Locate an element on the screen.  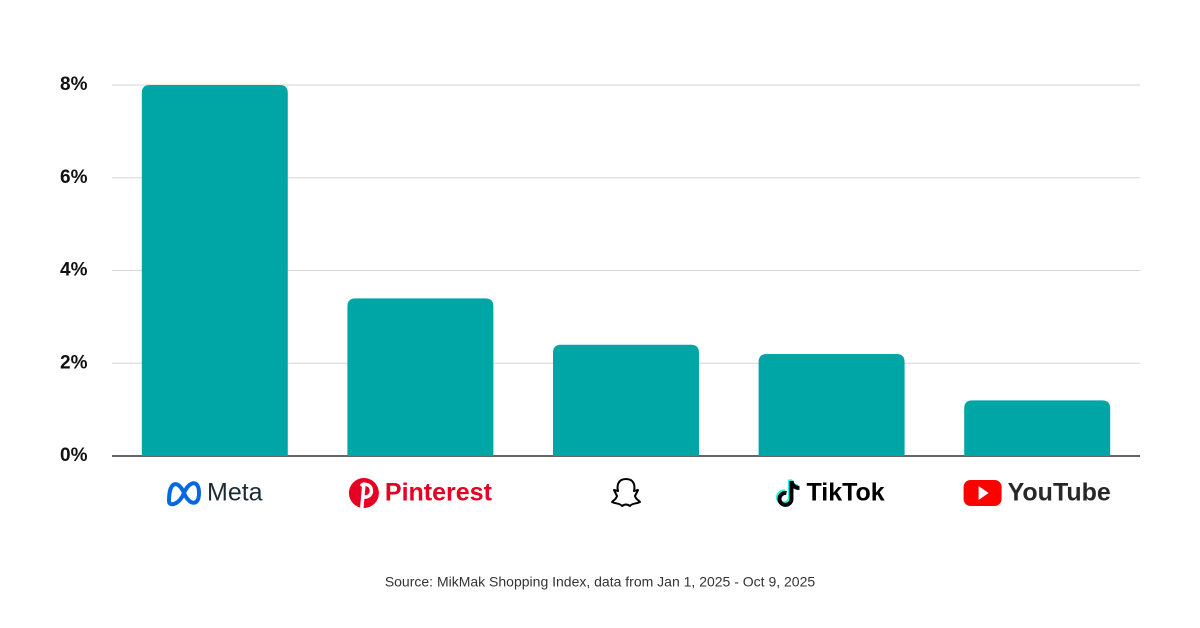
category-label: YouTube is located at coordinates (1037, 493).